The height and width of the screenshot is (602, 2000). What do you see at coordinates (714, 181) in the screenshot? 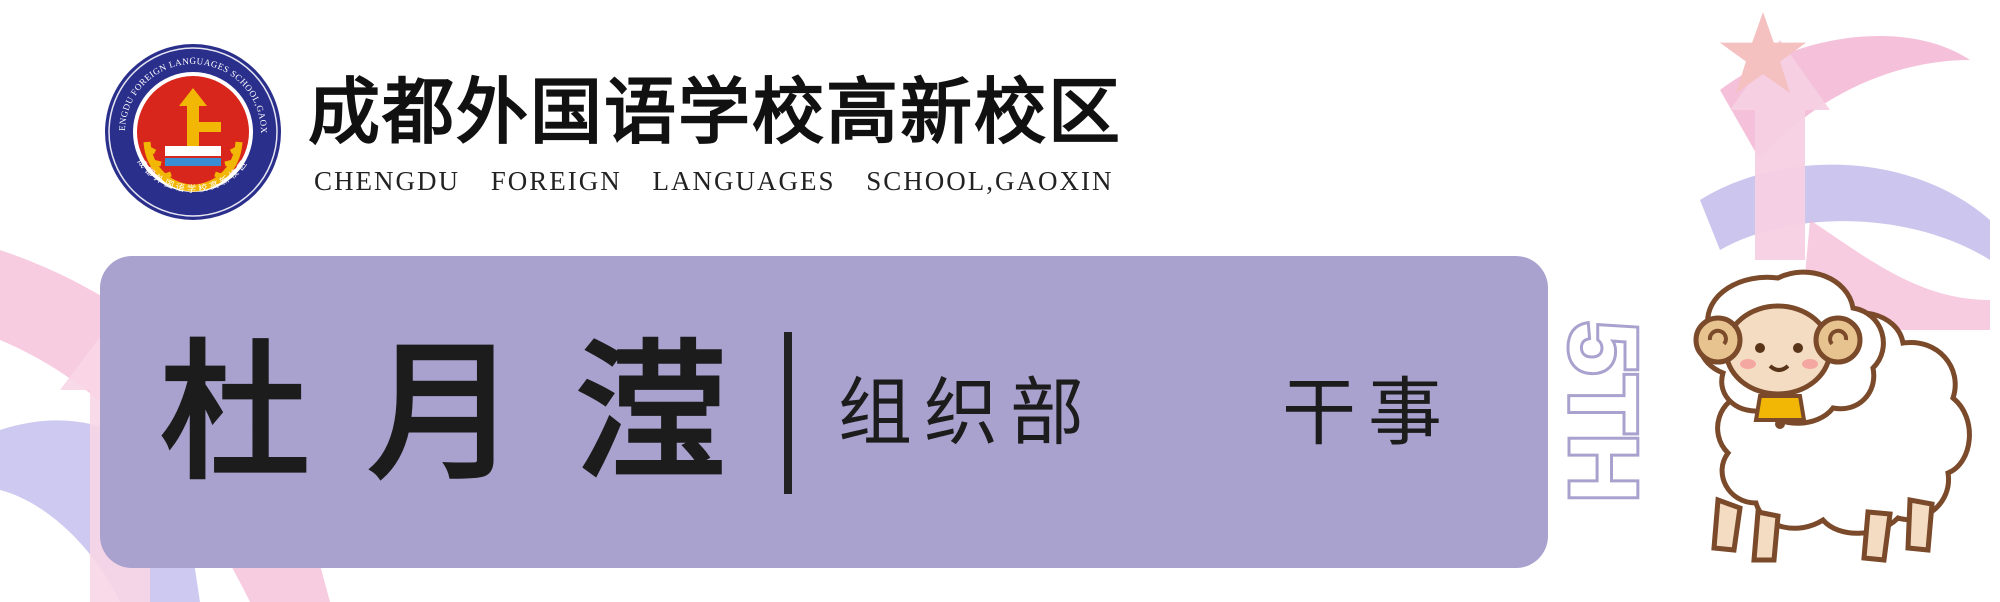
I see `school-name-english: CHENGDU FOREIGN LANGUAGES SCHOOL,GAOXIN` at bounding box center [714, 181].